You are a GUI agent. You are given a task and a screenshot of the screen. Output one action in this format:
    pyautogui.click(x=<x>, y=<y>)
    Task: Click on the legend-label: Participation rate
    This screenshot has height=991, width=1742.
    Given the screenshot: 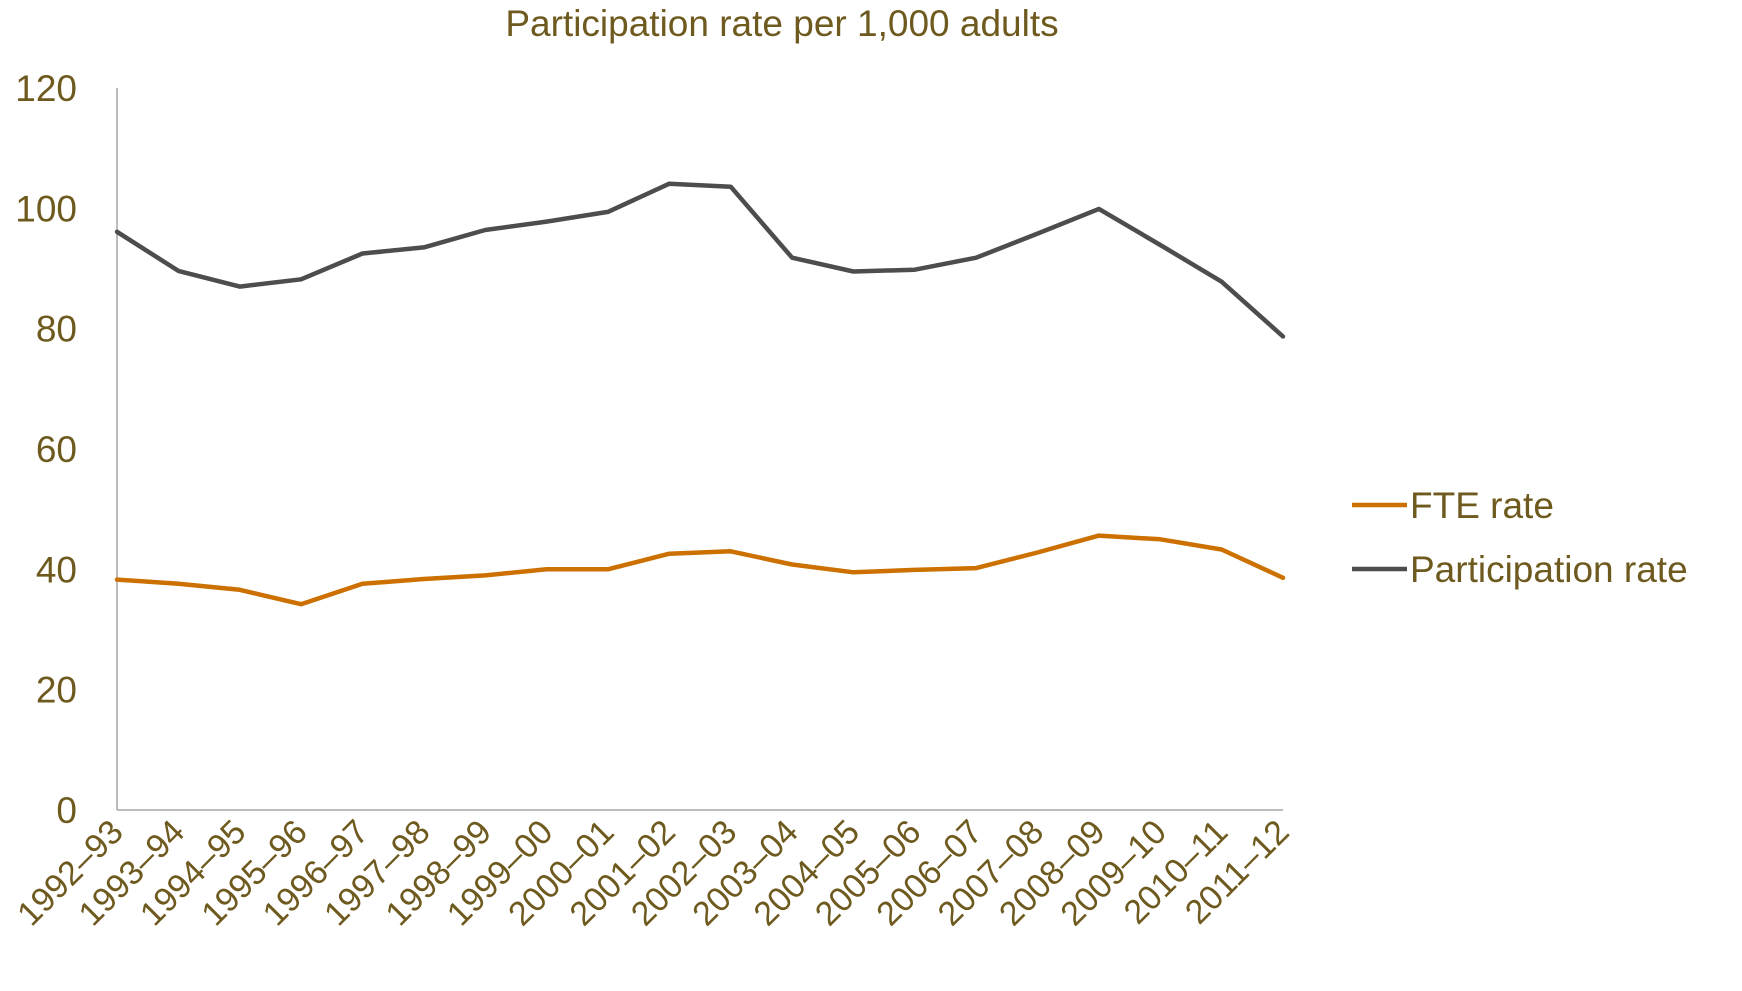 What is the action you would take?
    pyautogui.click(x=1549, y=569)
    